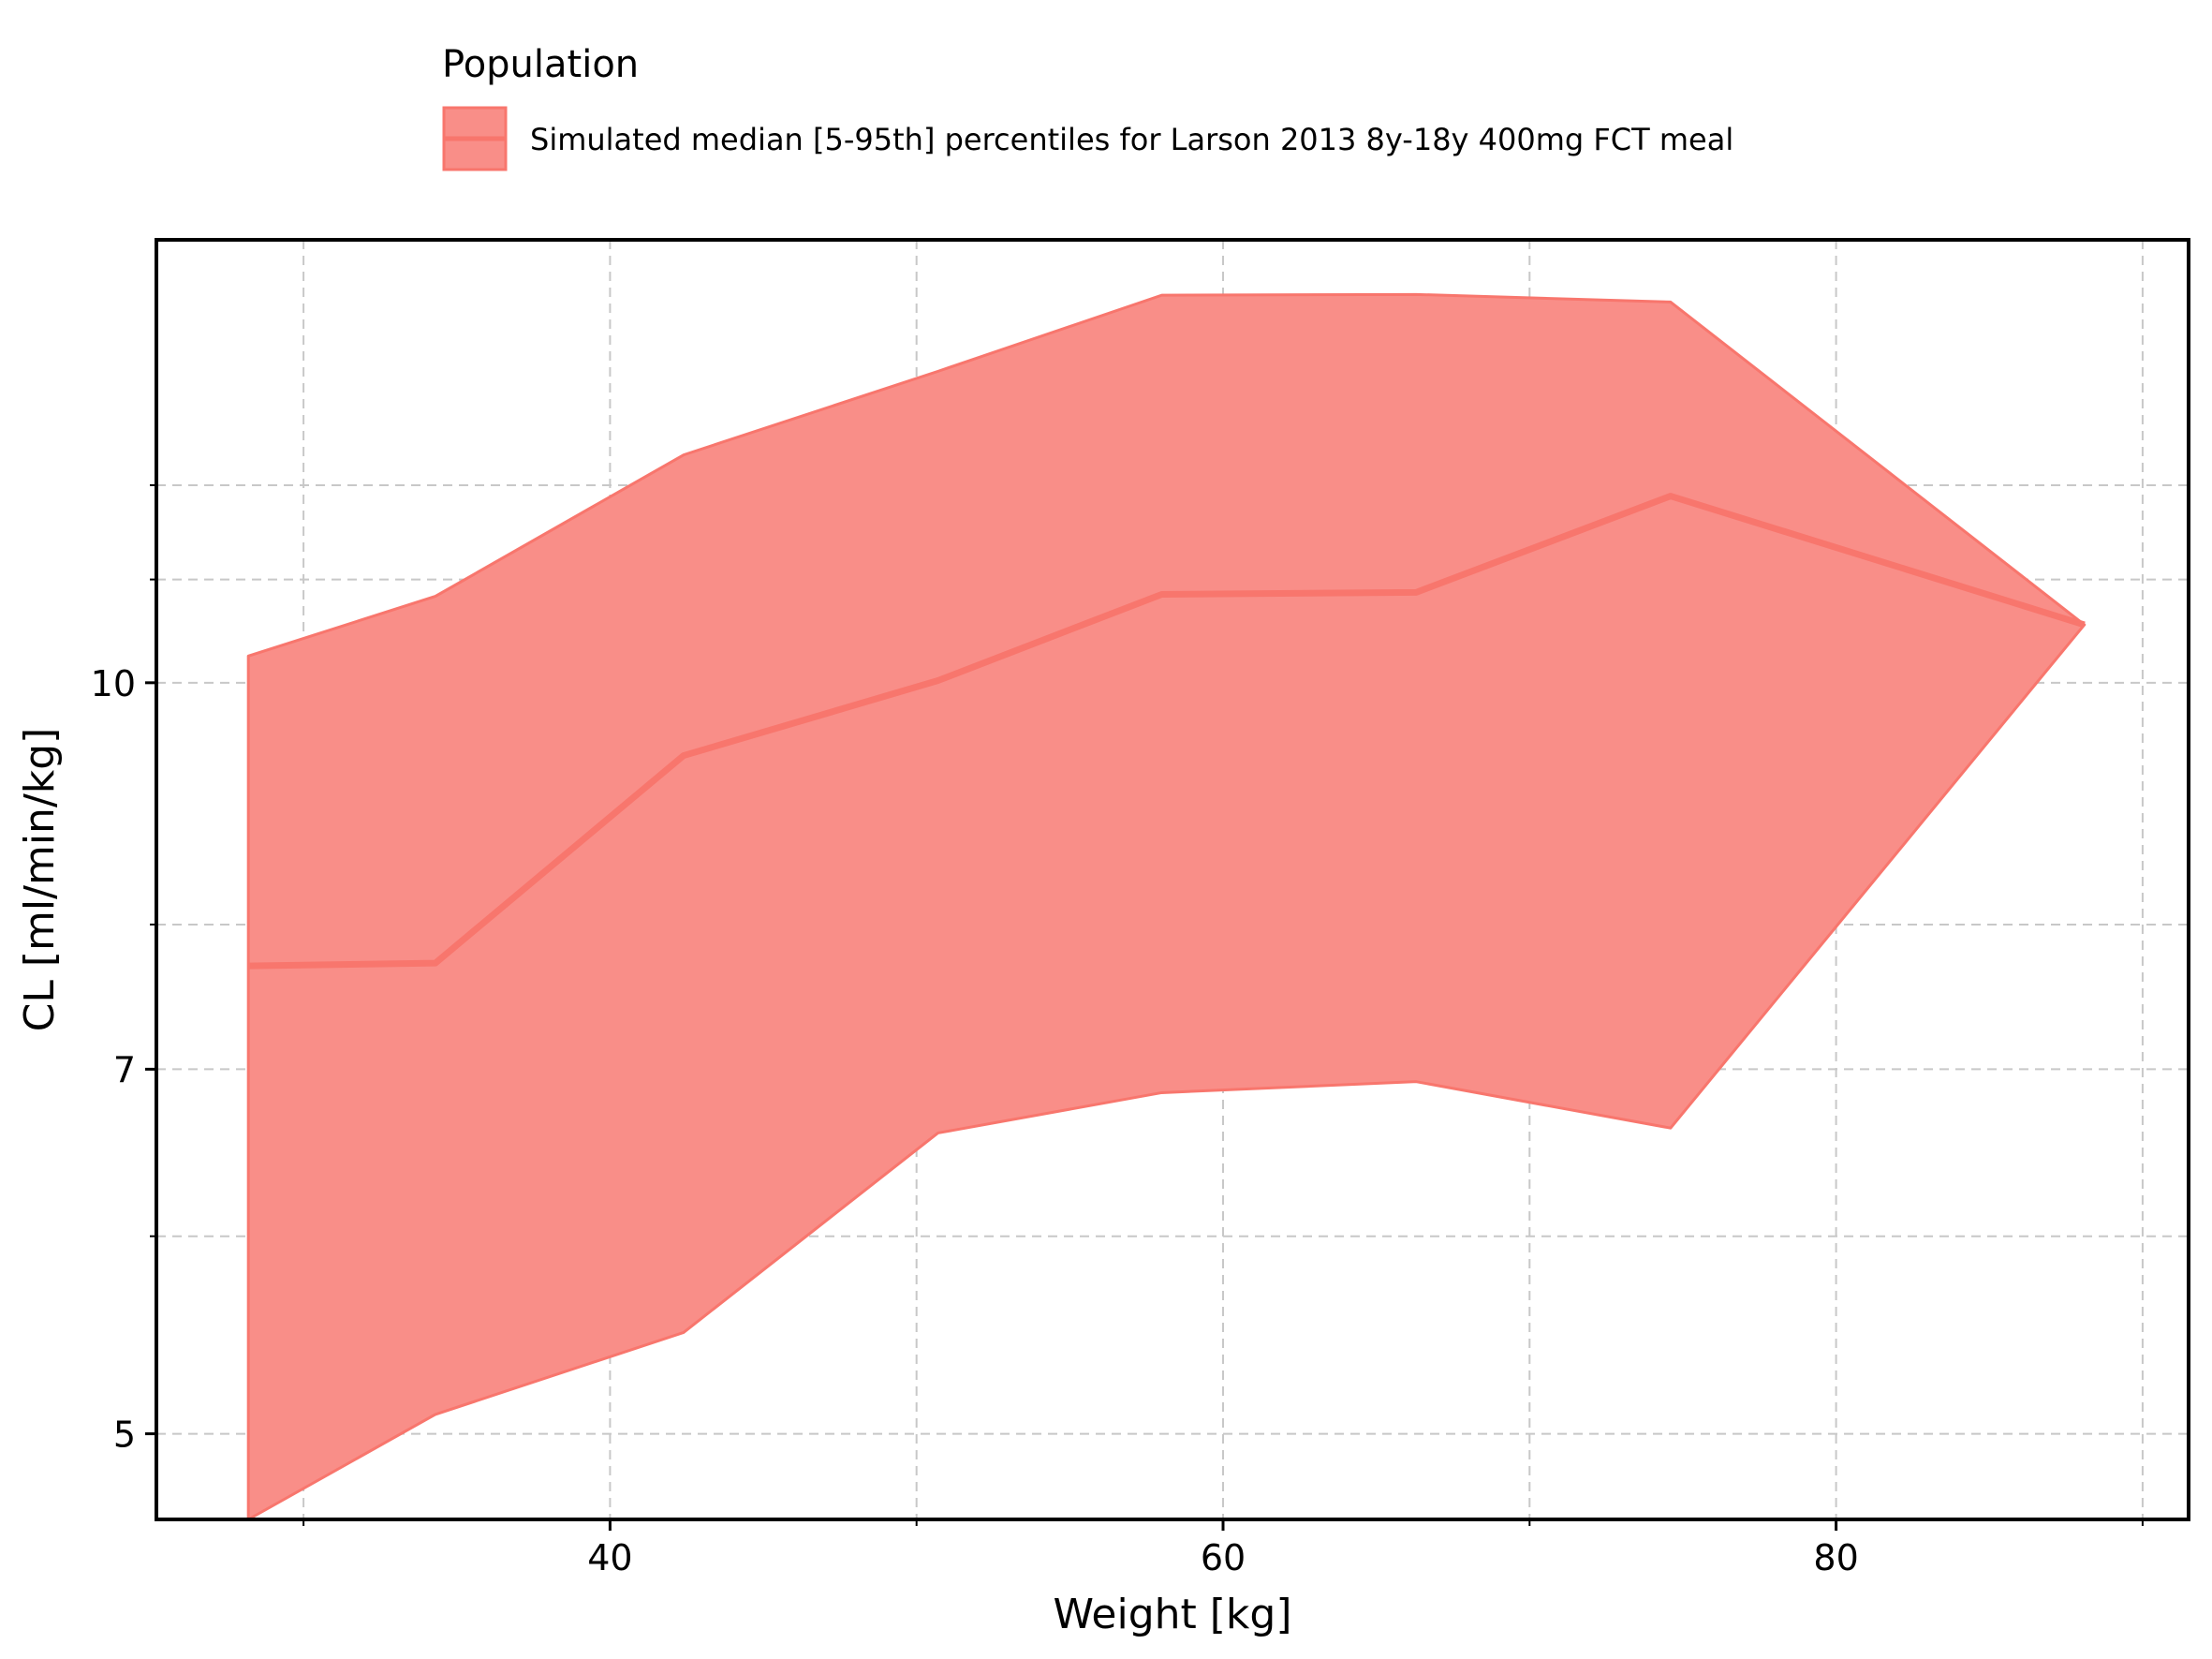  Describe the element at coordinates (123, 969) in the screenshot. I see `y-axis: 5 7 10` at that location.